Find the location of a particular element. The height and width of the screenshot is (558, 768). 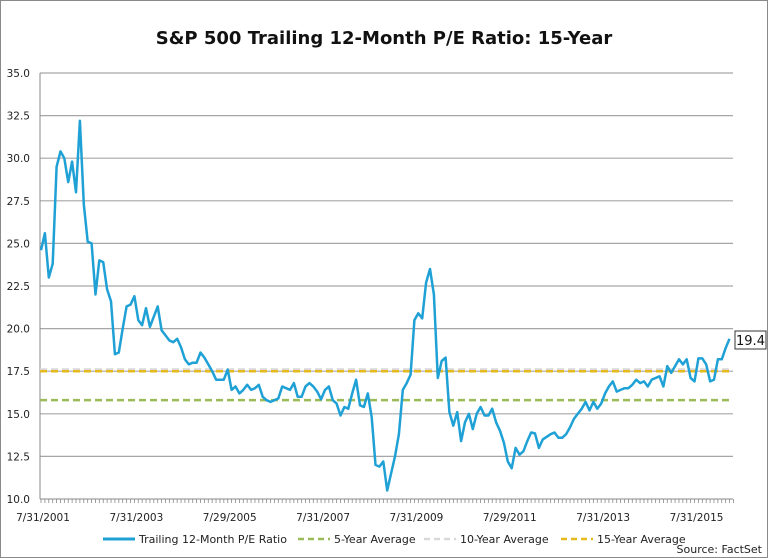

x-tick-label: 7/31/2001 is located at coordinates (43, 518).